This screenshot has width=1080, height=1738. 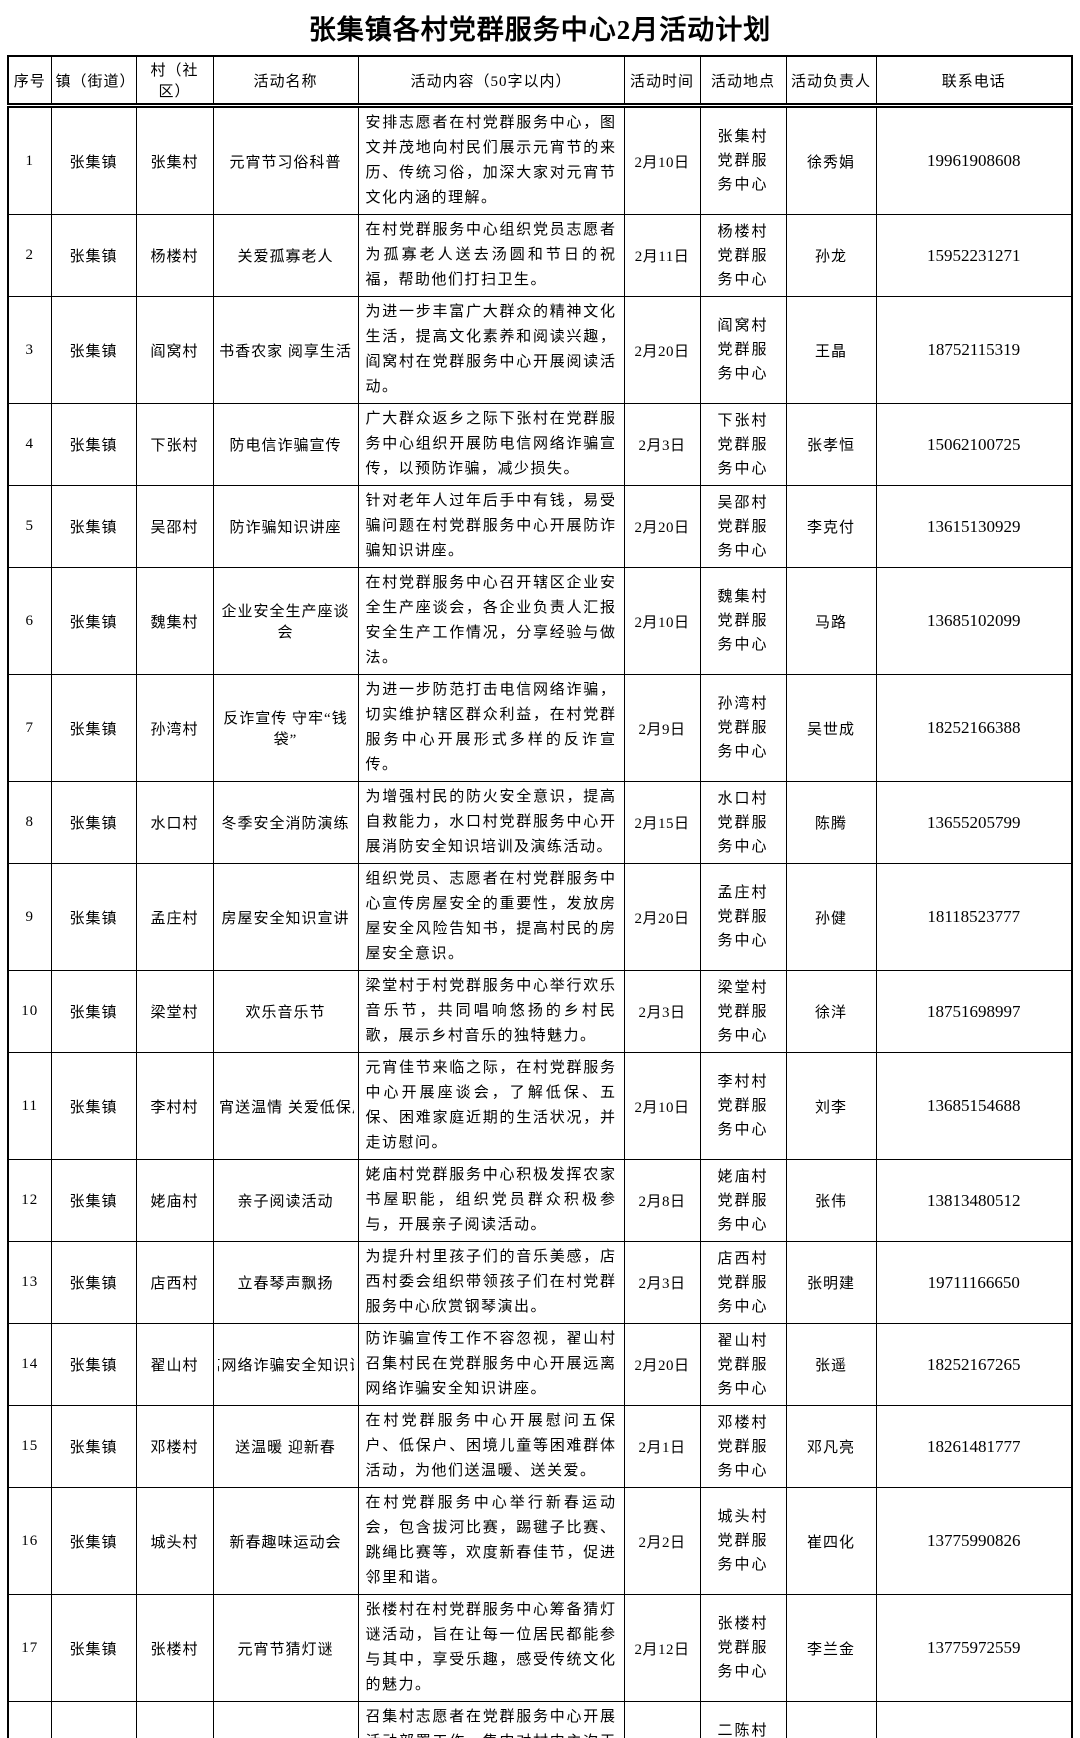 What do you see at coordinates (285, 822) in the screenshot?
I see `activity-name-cell: 冬季安全消防演练` at bounding box center [285, 822].